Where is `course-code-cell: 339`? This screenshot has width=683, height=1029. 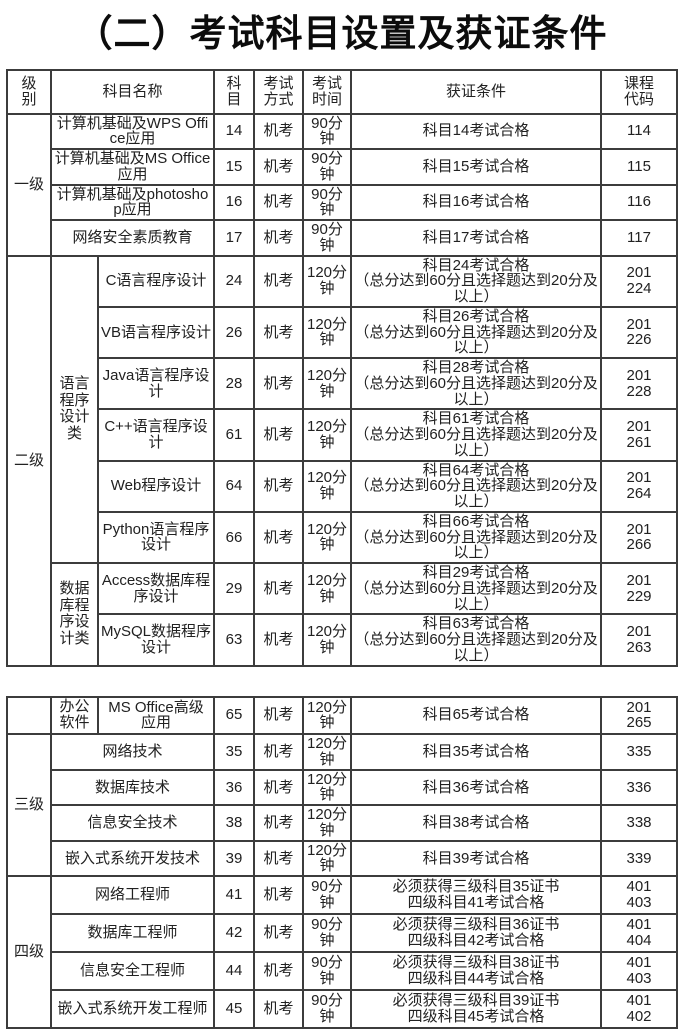
course-code-cell: 339 is located at coordinates (639, 858).